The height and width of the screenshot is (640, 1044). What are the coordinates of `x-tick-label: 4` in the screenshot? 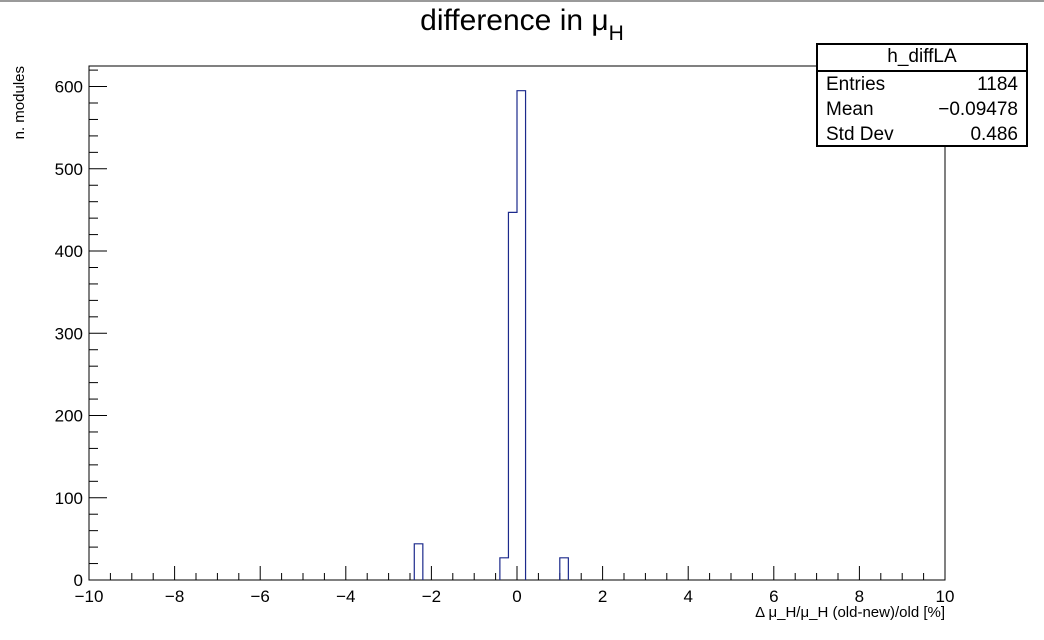 It's located at (687, 596).